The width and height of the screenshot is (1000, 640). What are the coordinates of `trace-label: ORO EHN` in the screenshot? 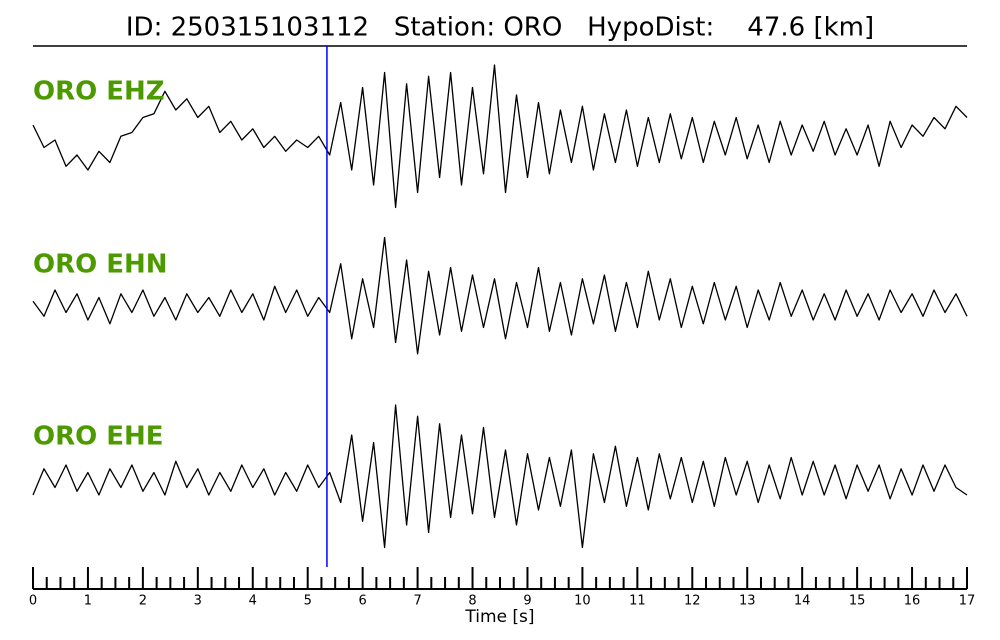 It's located at (100, 265).